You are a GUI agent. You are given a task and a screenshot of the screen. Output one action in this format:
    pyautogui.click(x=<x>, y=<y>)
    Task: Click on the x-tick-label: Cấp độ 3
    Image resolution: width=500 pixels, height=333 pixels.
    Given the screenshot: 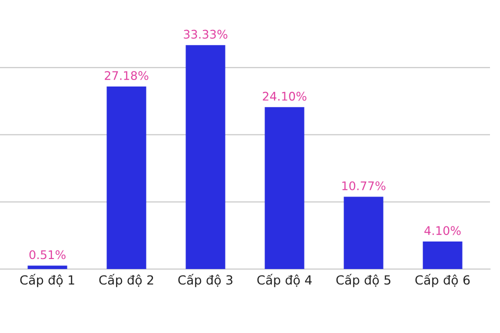 What is the action you would take?
    pyautogui.click(x=205, y=281)
    